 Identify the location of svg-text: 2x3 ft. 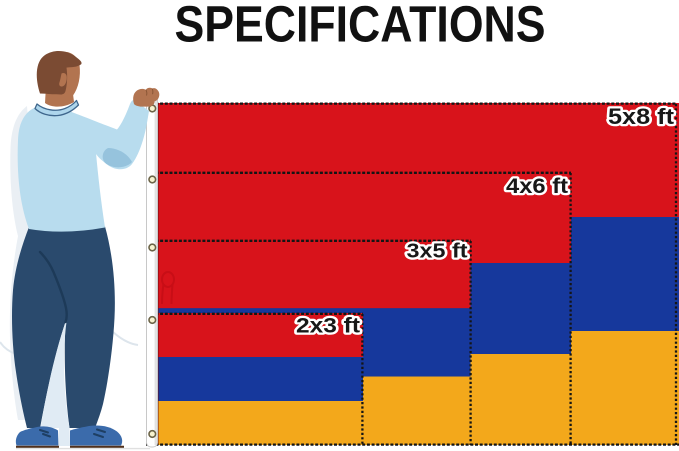
(328, 326).